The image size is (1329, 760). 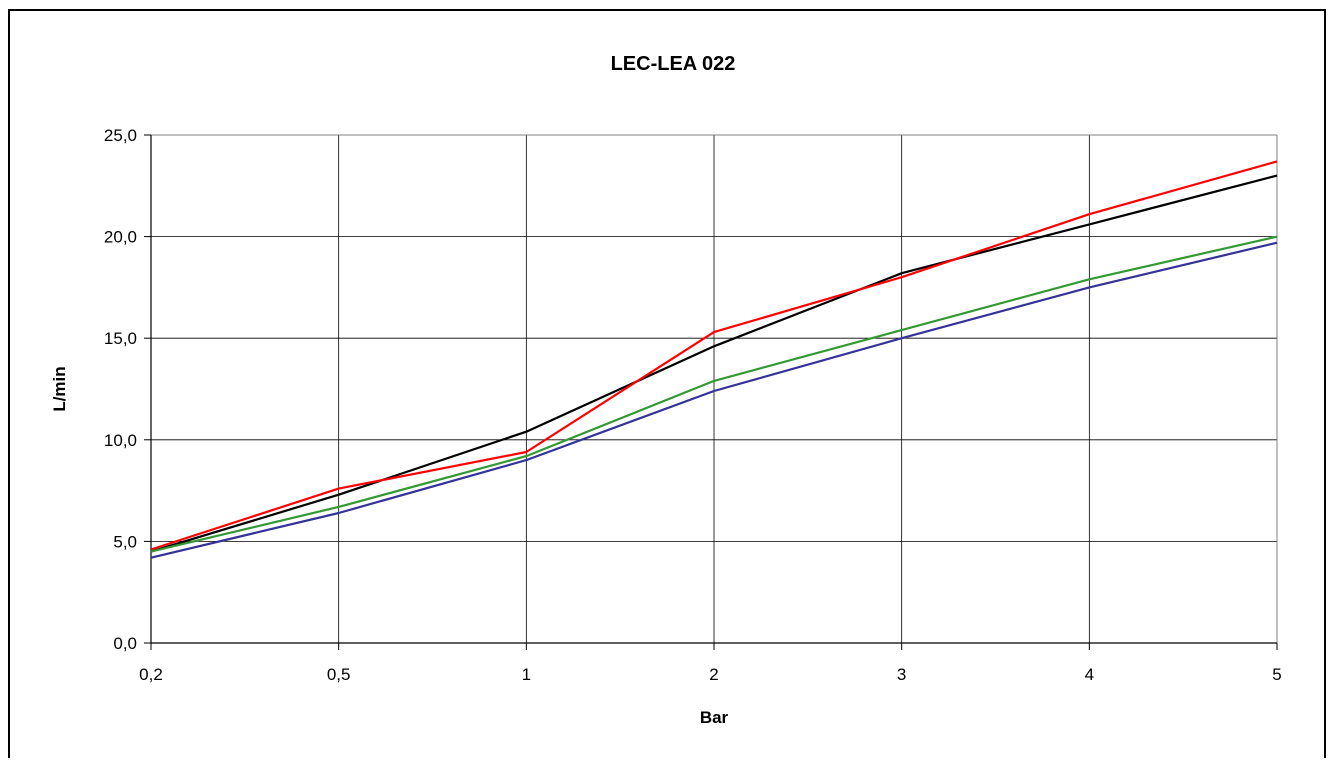 What do you see at coordinates (120, 440) in the screenshot?
I see `y-tick-label: 10,0` at bounding box center [120, 440].